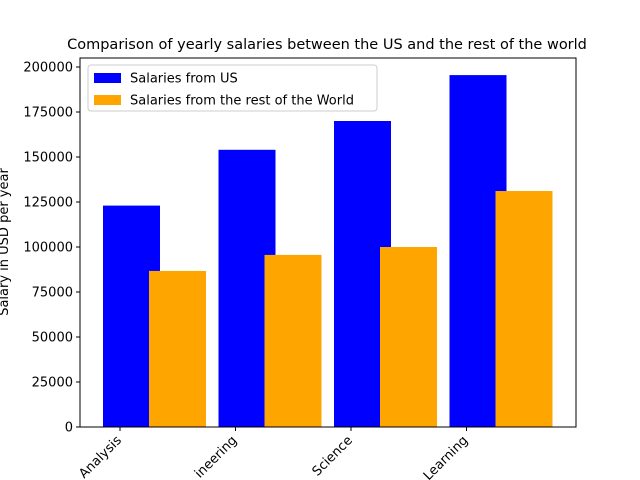  What do you see at coordinates (52, 338) in the screenshot?
I see `y-tick-label: 50000` at bounding box center [52, 338].